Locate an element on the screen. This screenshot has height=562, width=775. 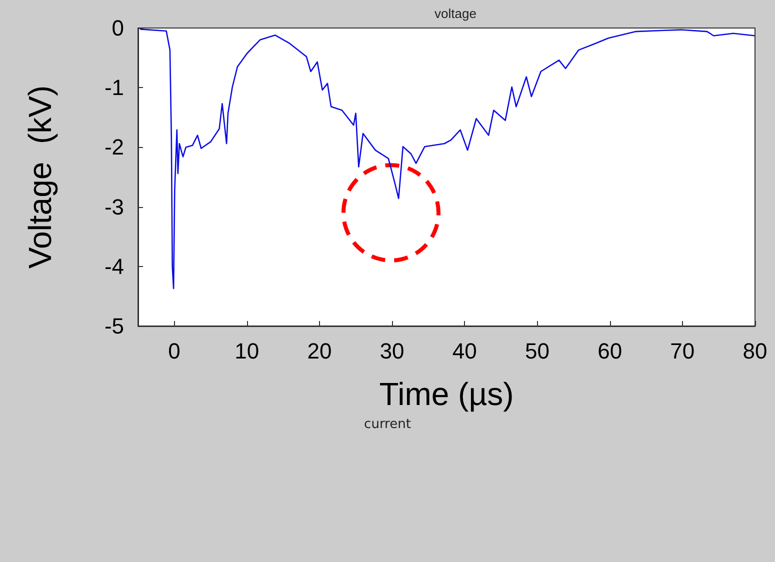
y-tick-label: -4 is located at coordinates (114, 266).